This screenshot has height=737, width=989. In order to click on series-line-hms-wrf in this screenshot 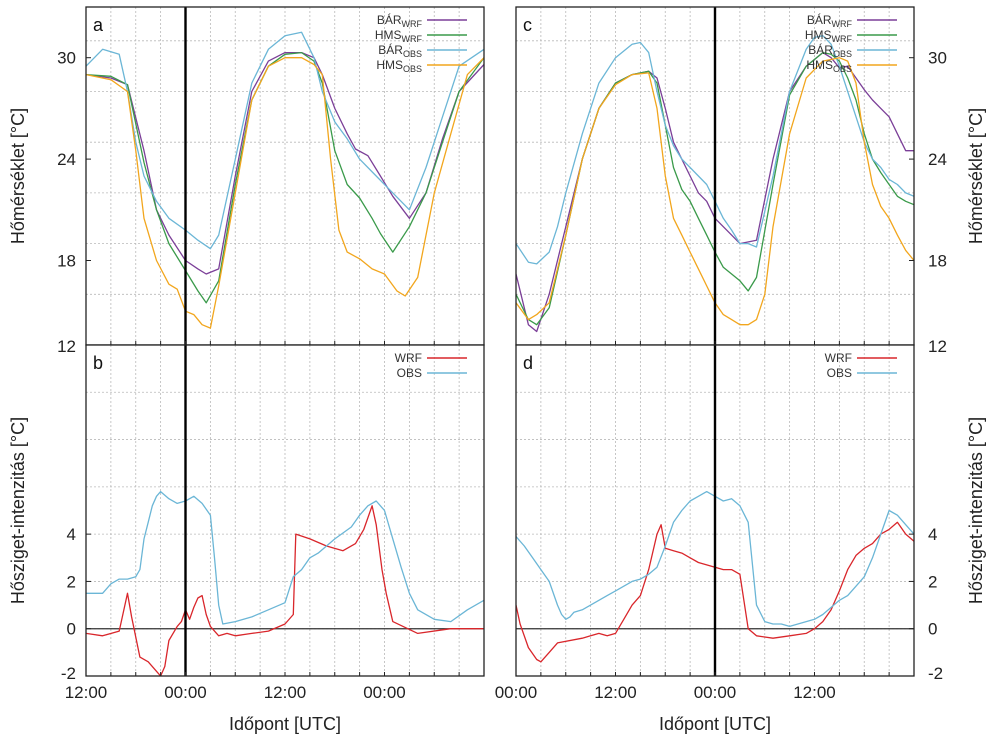, I will do `click(285, 177)`.